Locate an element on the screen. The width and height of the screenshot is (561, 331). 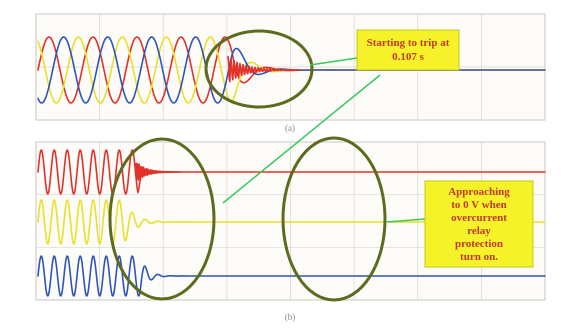
callout-b-line-2: to 0 V when is located at coordinates (479, 205).